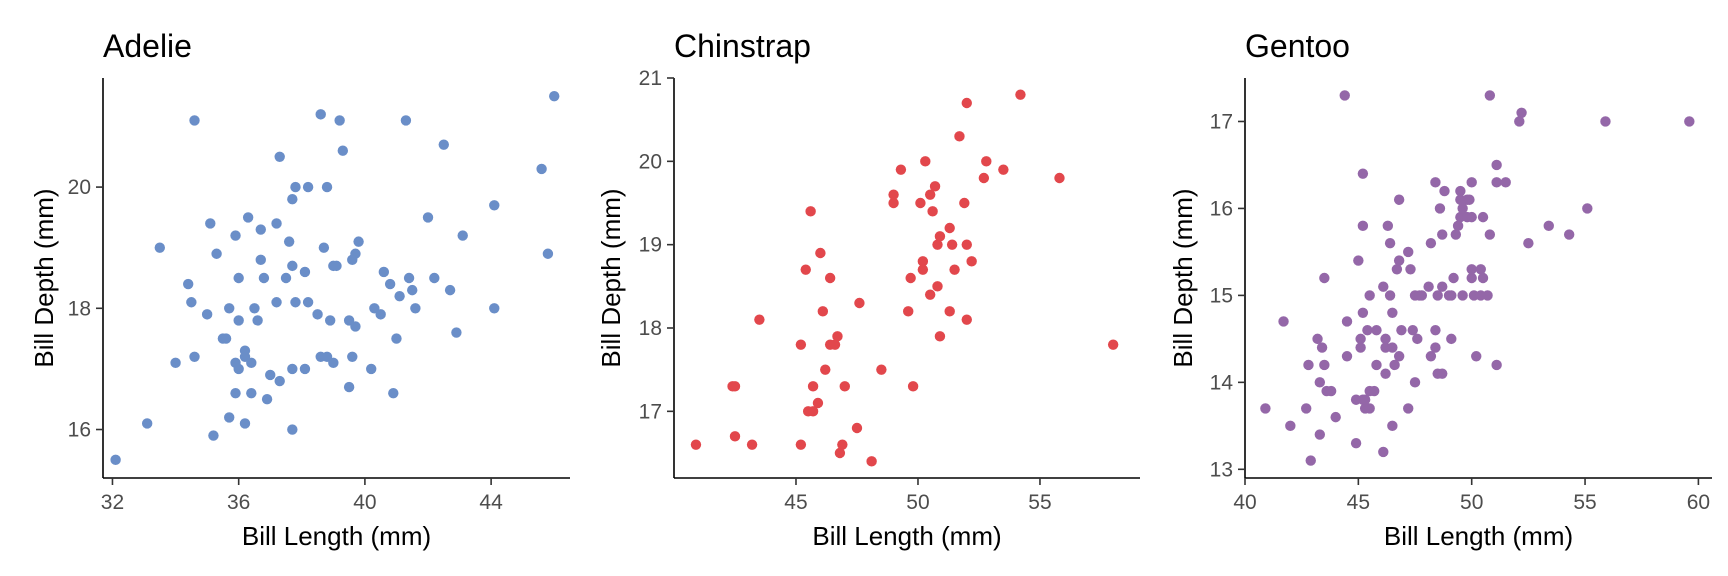 This screenshot has height=576, width=1728. What do you see at coordinates (650, 161) in the screenshot?
I see `y-tick-label: 20` at bounding box center [650, 161].